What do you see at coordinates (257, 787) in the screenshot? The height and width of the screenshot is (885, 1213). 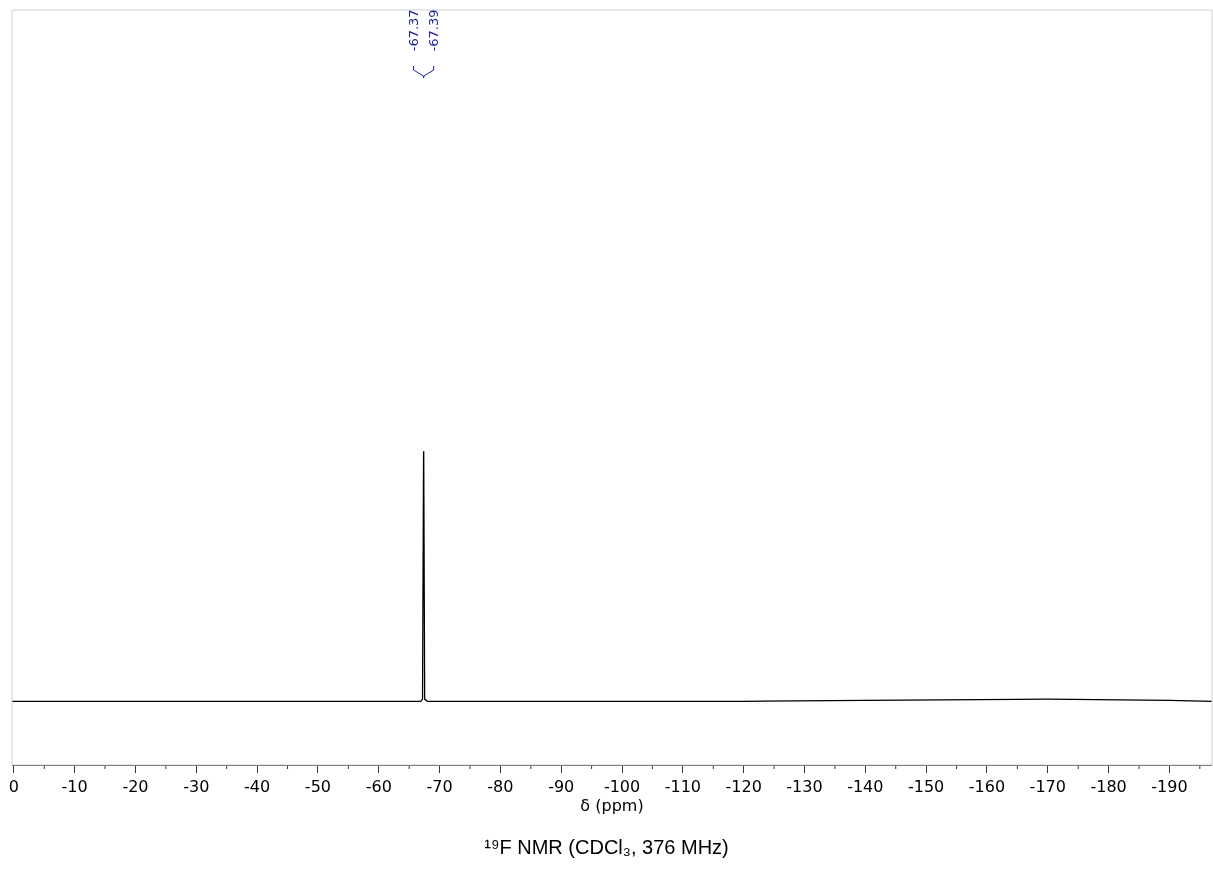 I see `x-tick-label: -40` at bounding box center [257, 787].